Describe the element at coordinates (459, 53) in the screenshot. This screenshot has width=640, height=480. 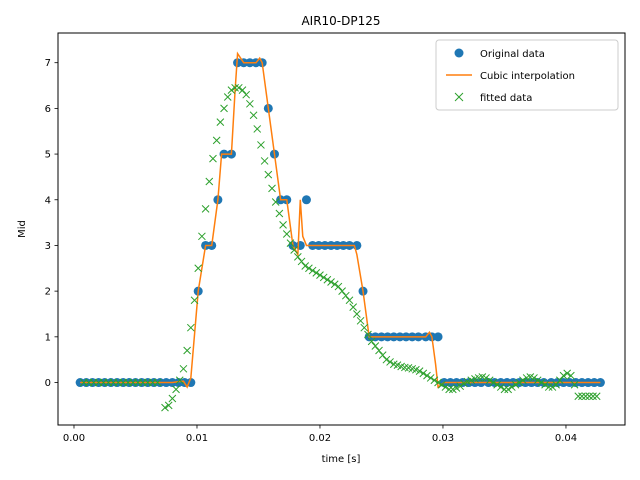
I see `legend-marker-original` at that location.